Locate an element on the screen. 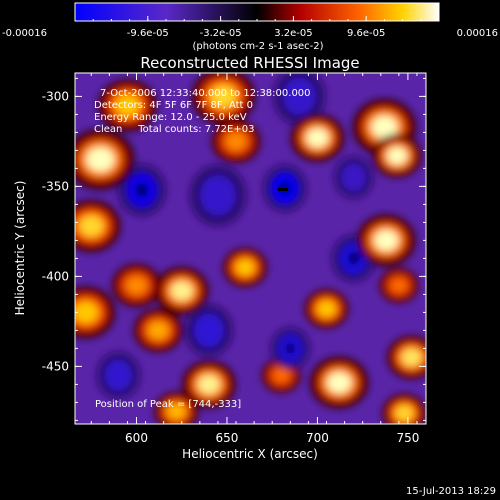 The image size is (500, 500). x-tick-label: 650 is located at coordinates (227, 438).